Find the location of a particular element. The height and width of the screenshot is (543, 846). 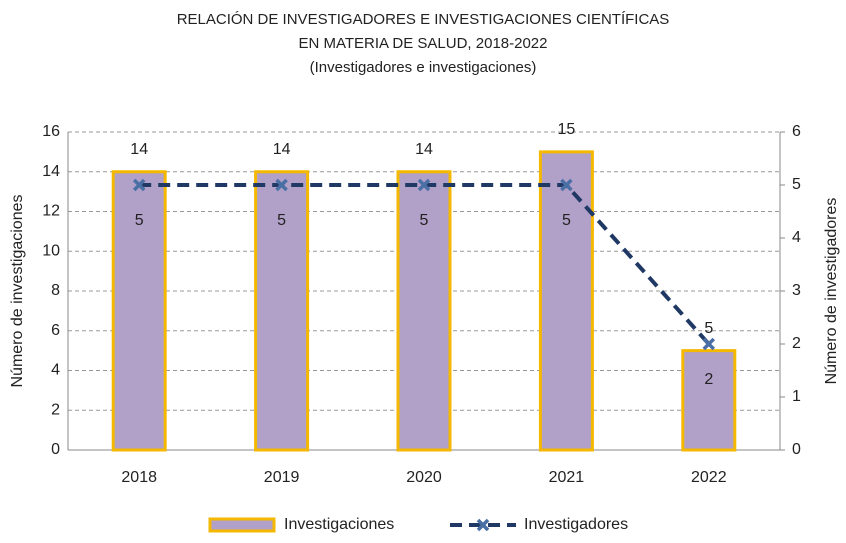

y2-tick-label: 1 is located at coordinates (796, 396).